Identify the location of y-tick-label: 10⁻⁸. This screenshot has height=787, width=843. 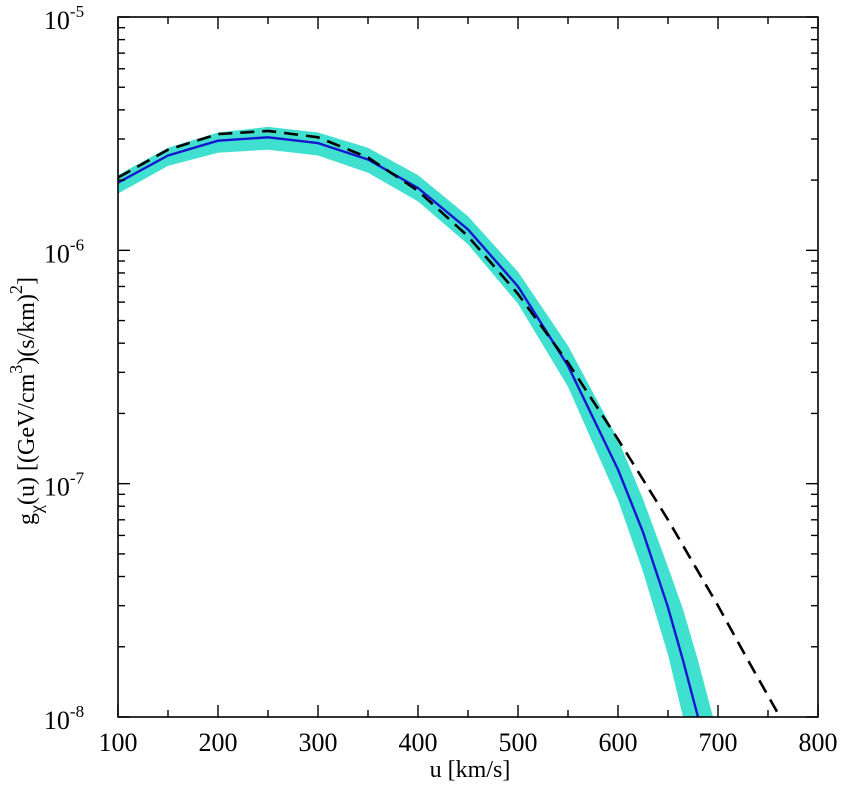
(64, 718).